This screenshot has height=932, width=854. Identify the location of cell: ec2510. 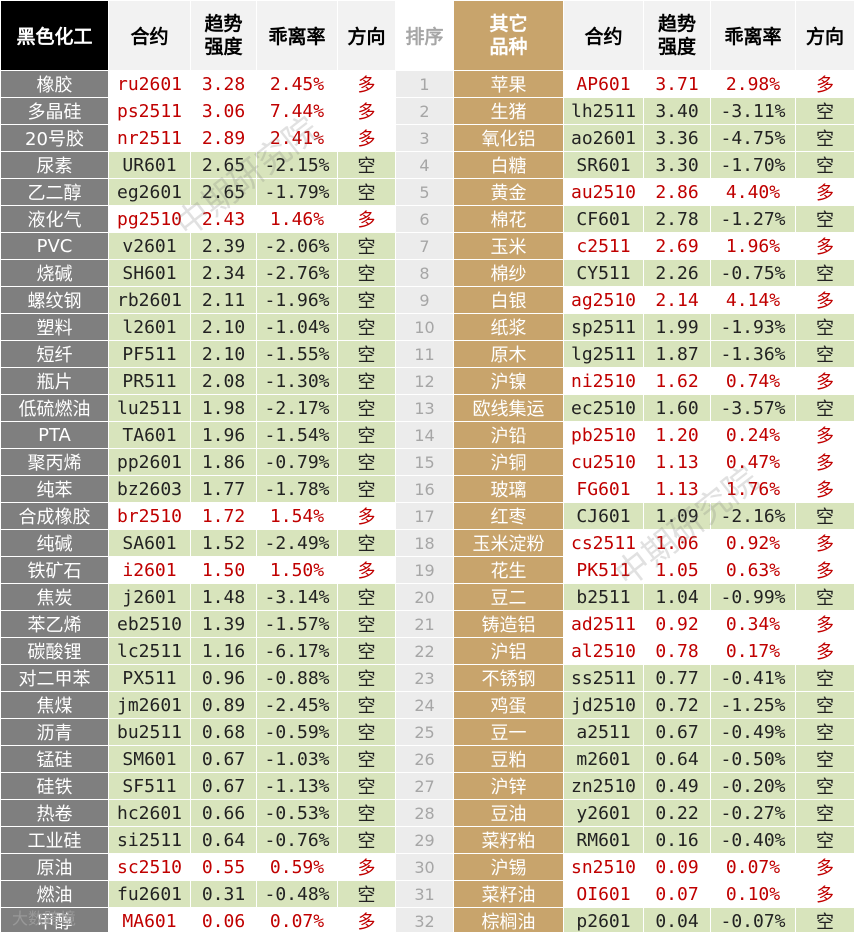
(603, 408).